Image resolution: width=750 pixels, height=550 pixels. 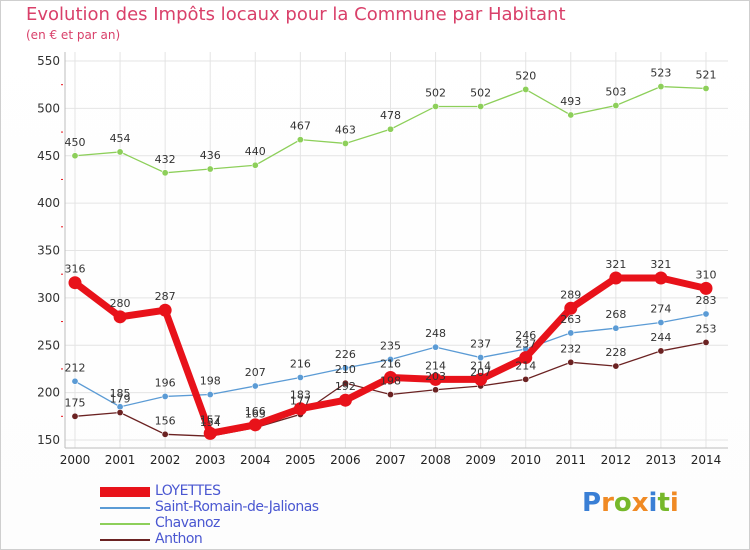 I want to click on data-label-saint-romain-de-jalionas: 196, so click(x=165, y=382).